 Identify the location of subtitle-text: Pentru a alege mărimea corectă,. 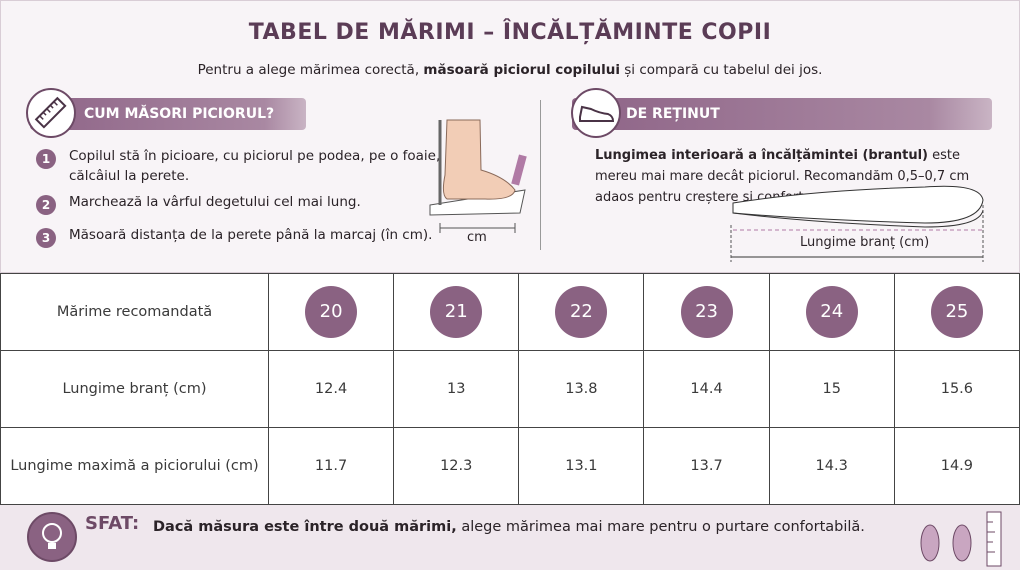
(310, 70).